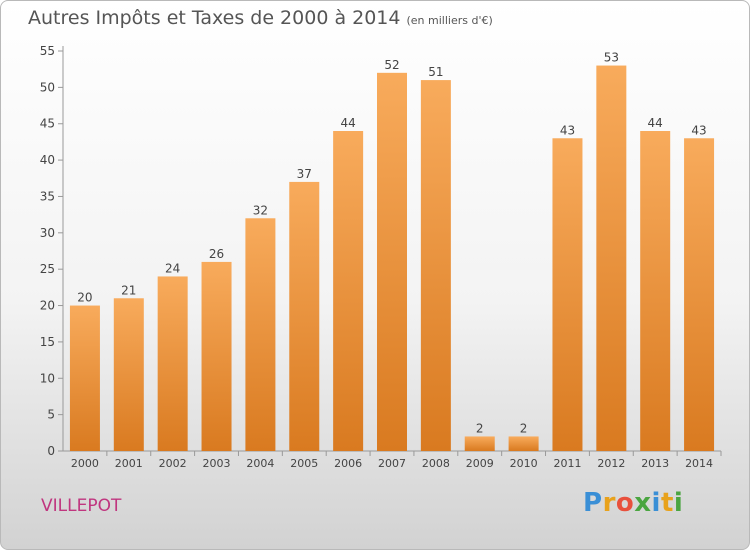 Image resolution: width=750 pixels, height=550 pixels. What do you see at coordinates (173, 463) in the screenshot?
I see `x-tick-label: 2002` at bounding box center [173, 463].